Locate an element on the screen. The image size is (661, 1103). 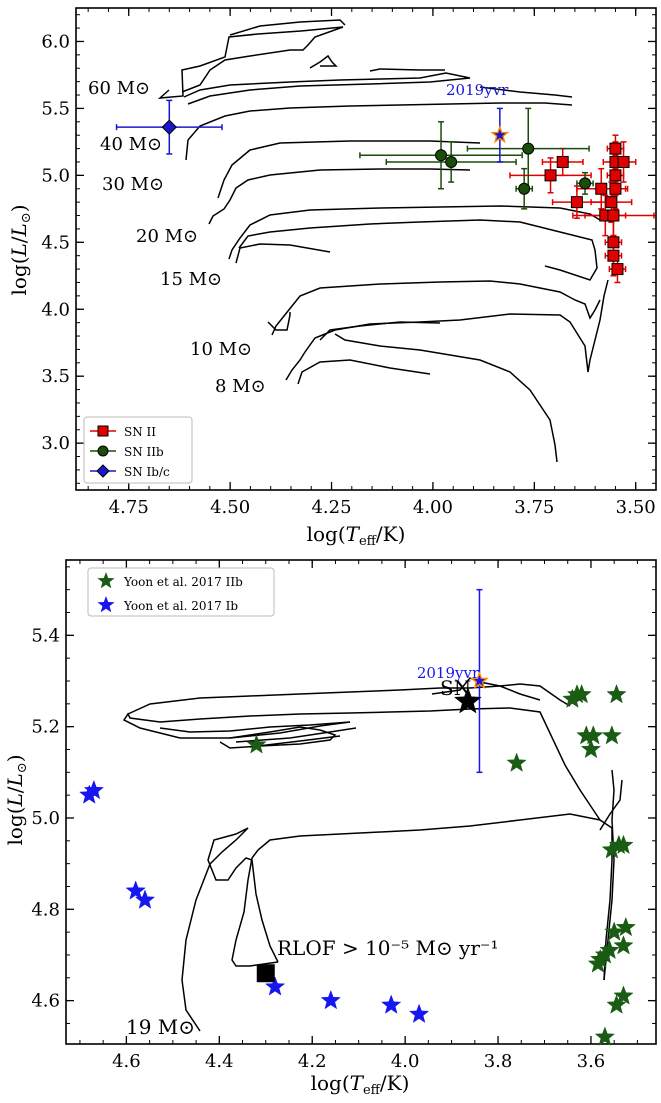
top-x-tick-label: 4.25 is located at coordinates (331, 507).